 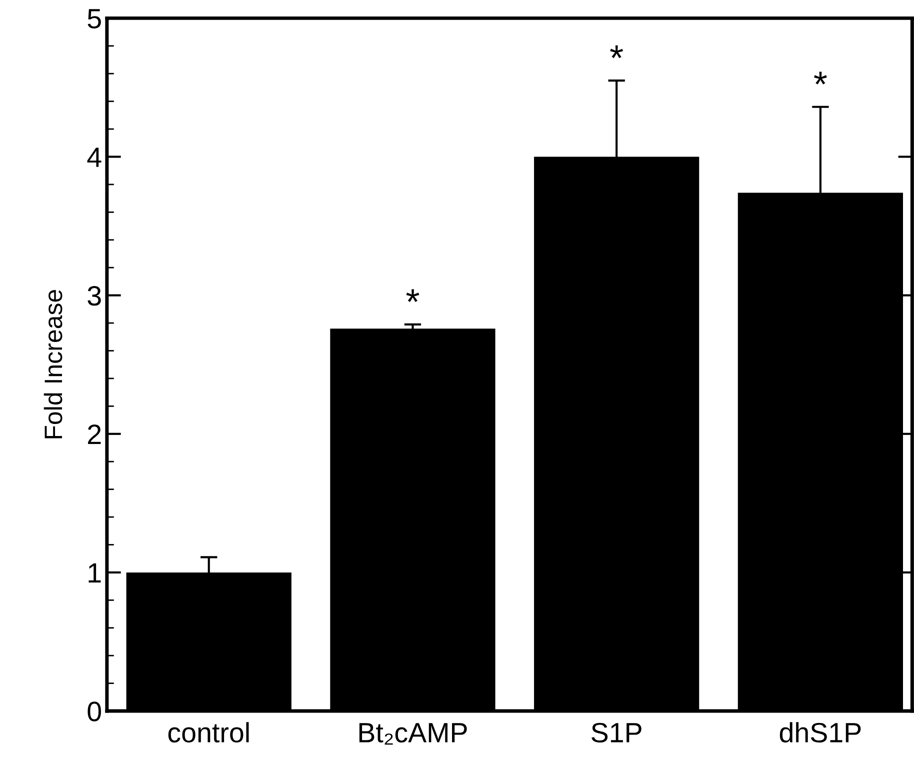 I want to click on y-axis-title: Fold Increase, so click(x=53, y=364).